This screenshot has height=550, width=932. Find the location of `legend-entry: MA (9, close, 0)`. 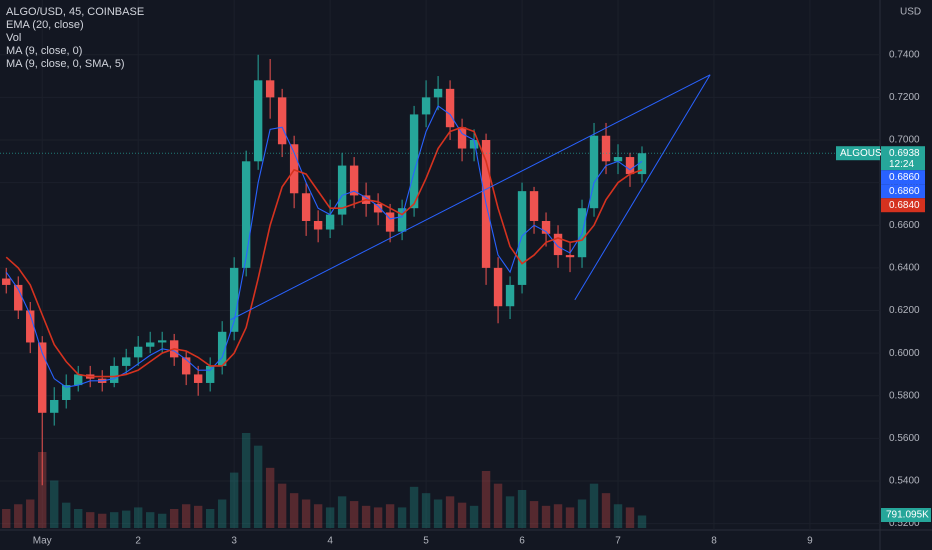

legend-entry: MA (9, close, 0) is located at coordinates (44, 51).